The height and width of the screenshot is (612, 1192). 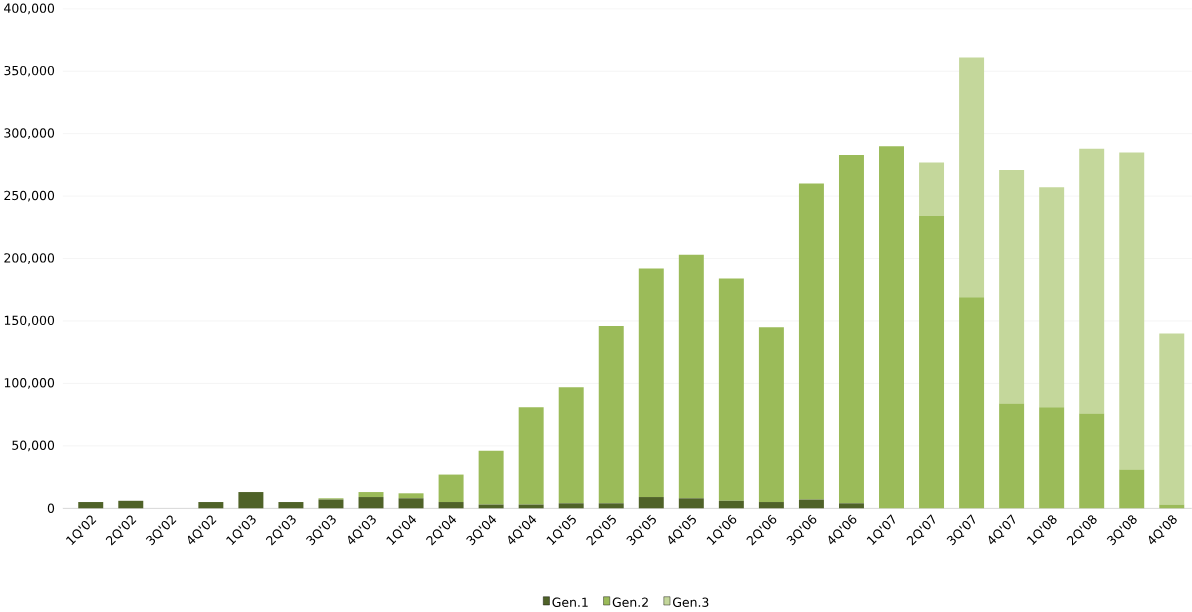 I want to click on y-tick-label: 50,000, so click(x=33, y=445).